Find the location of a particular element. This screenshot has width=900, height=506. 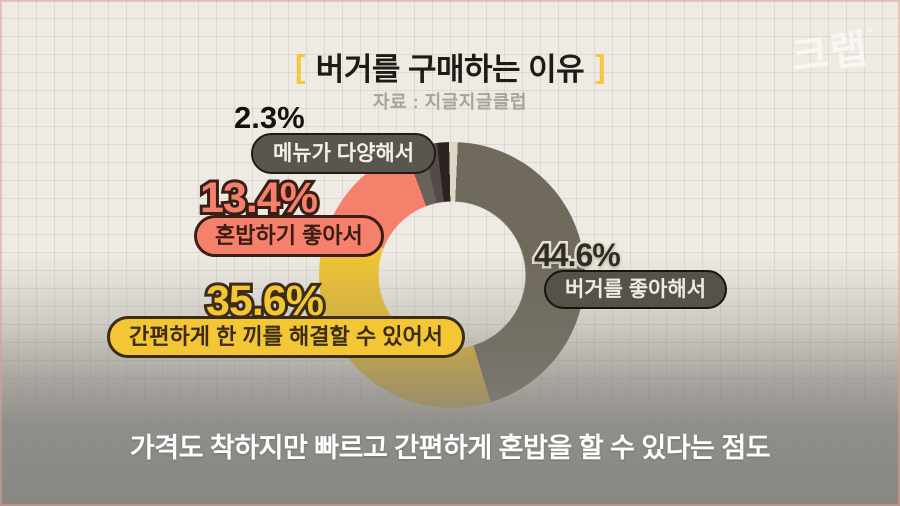

title-bracket-left: [ is located at coordinates (299, 66).